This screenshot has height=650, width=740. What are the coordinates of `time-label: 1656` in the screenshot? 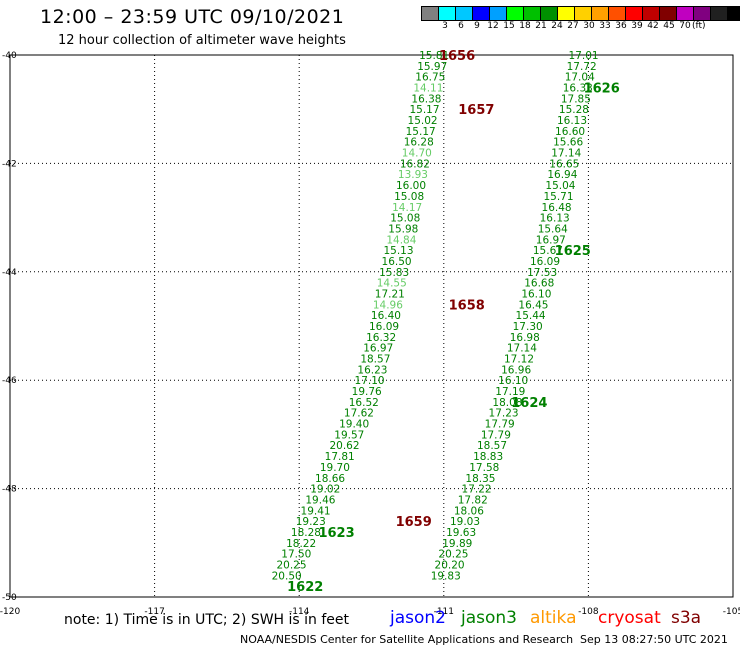 It's located at (457, 56).